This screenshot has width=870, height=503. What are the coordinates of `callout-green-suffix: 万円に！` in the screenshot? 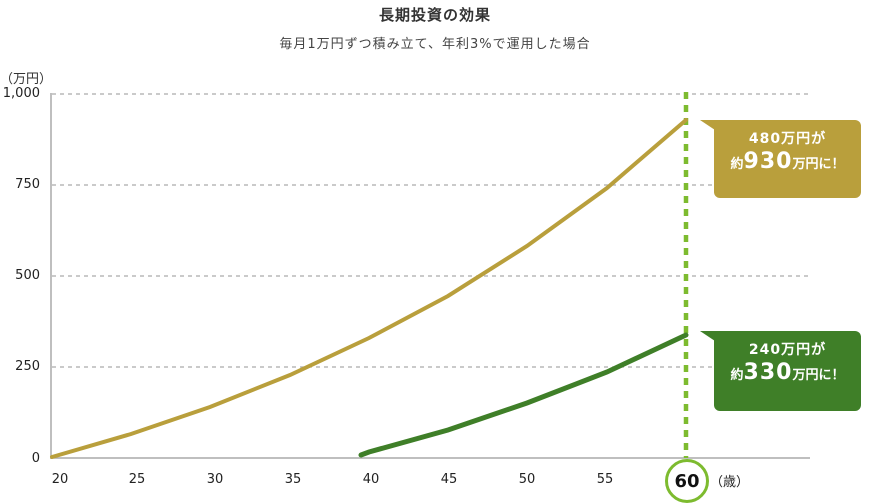 It's located at (818, 376).